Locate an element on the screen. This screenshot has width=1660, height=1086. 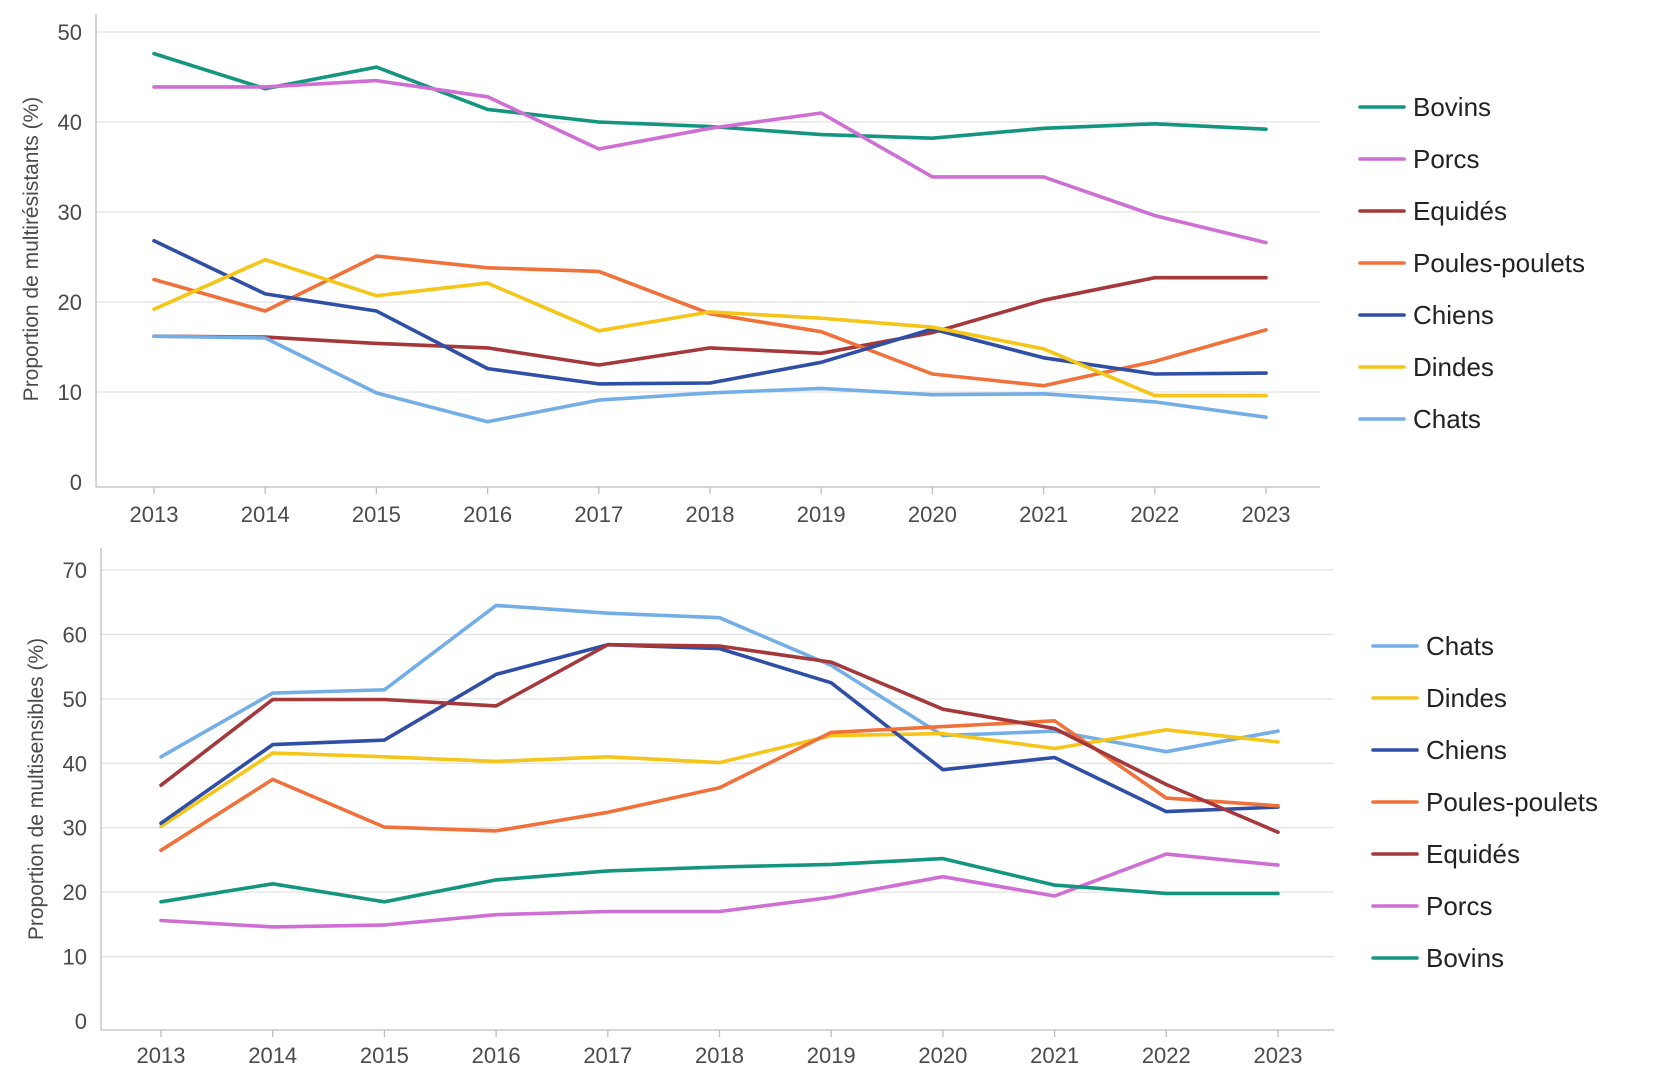
y-axis-title: Proportion de multisensibles (%) is located at coordinates (36, 789).